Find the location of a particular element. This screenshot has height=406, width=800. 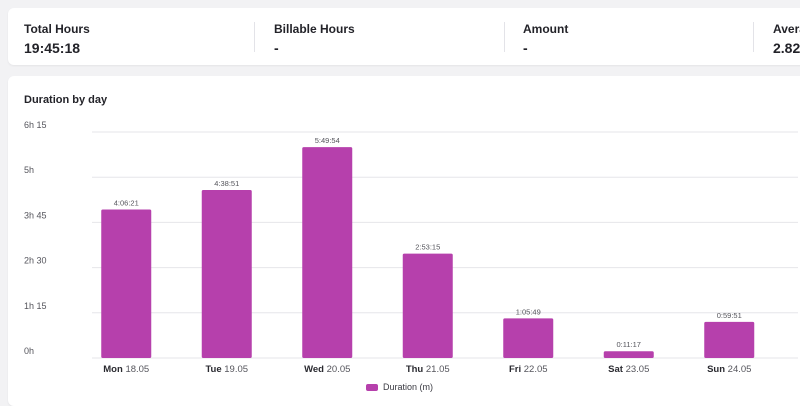

x-tick-day: Sat is located at coordinates (616, 369).